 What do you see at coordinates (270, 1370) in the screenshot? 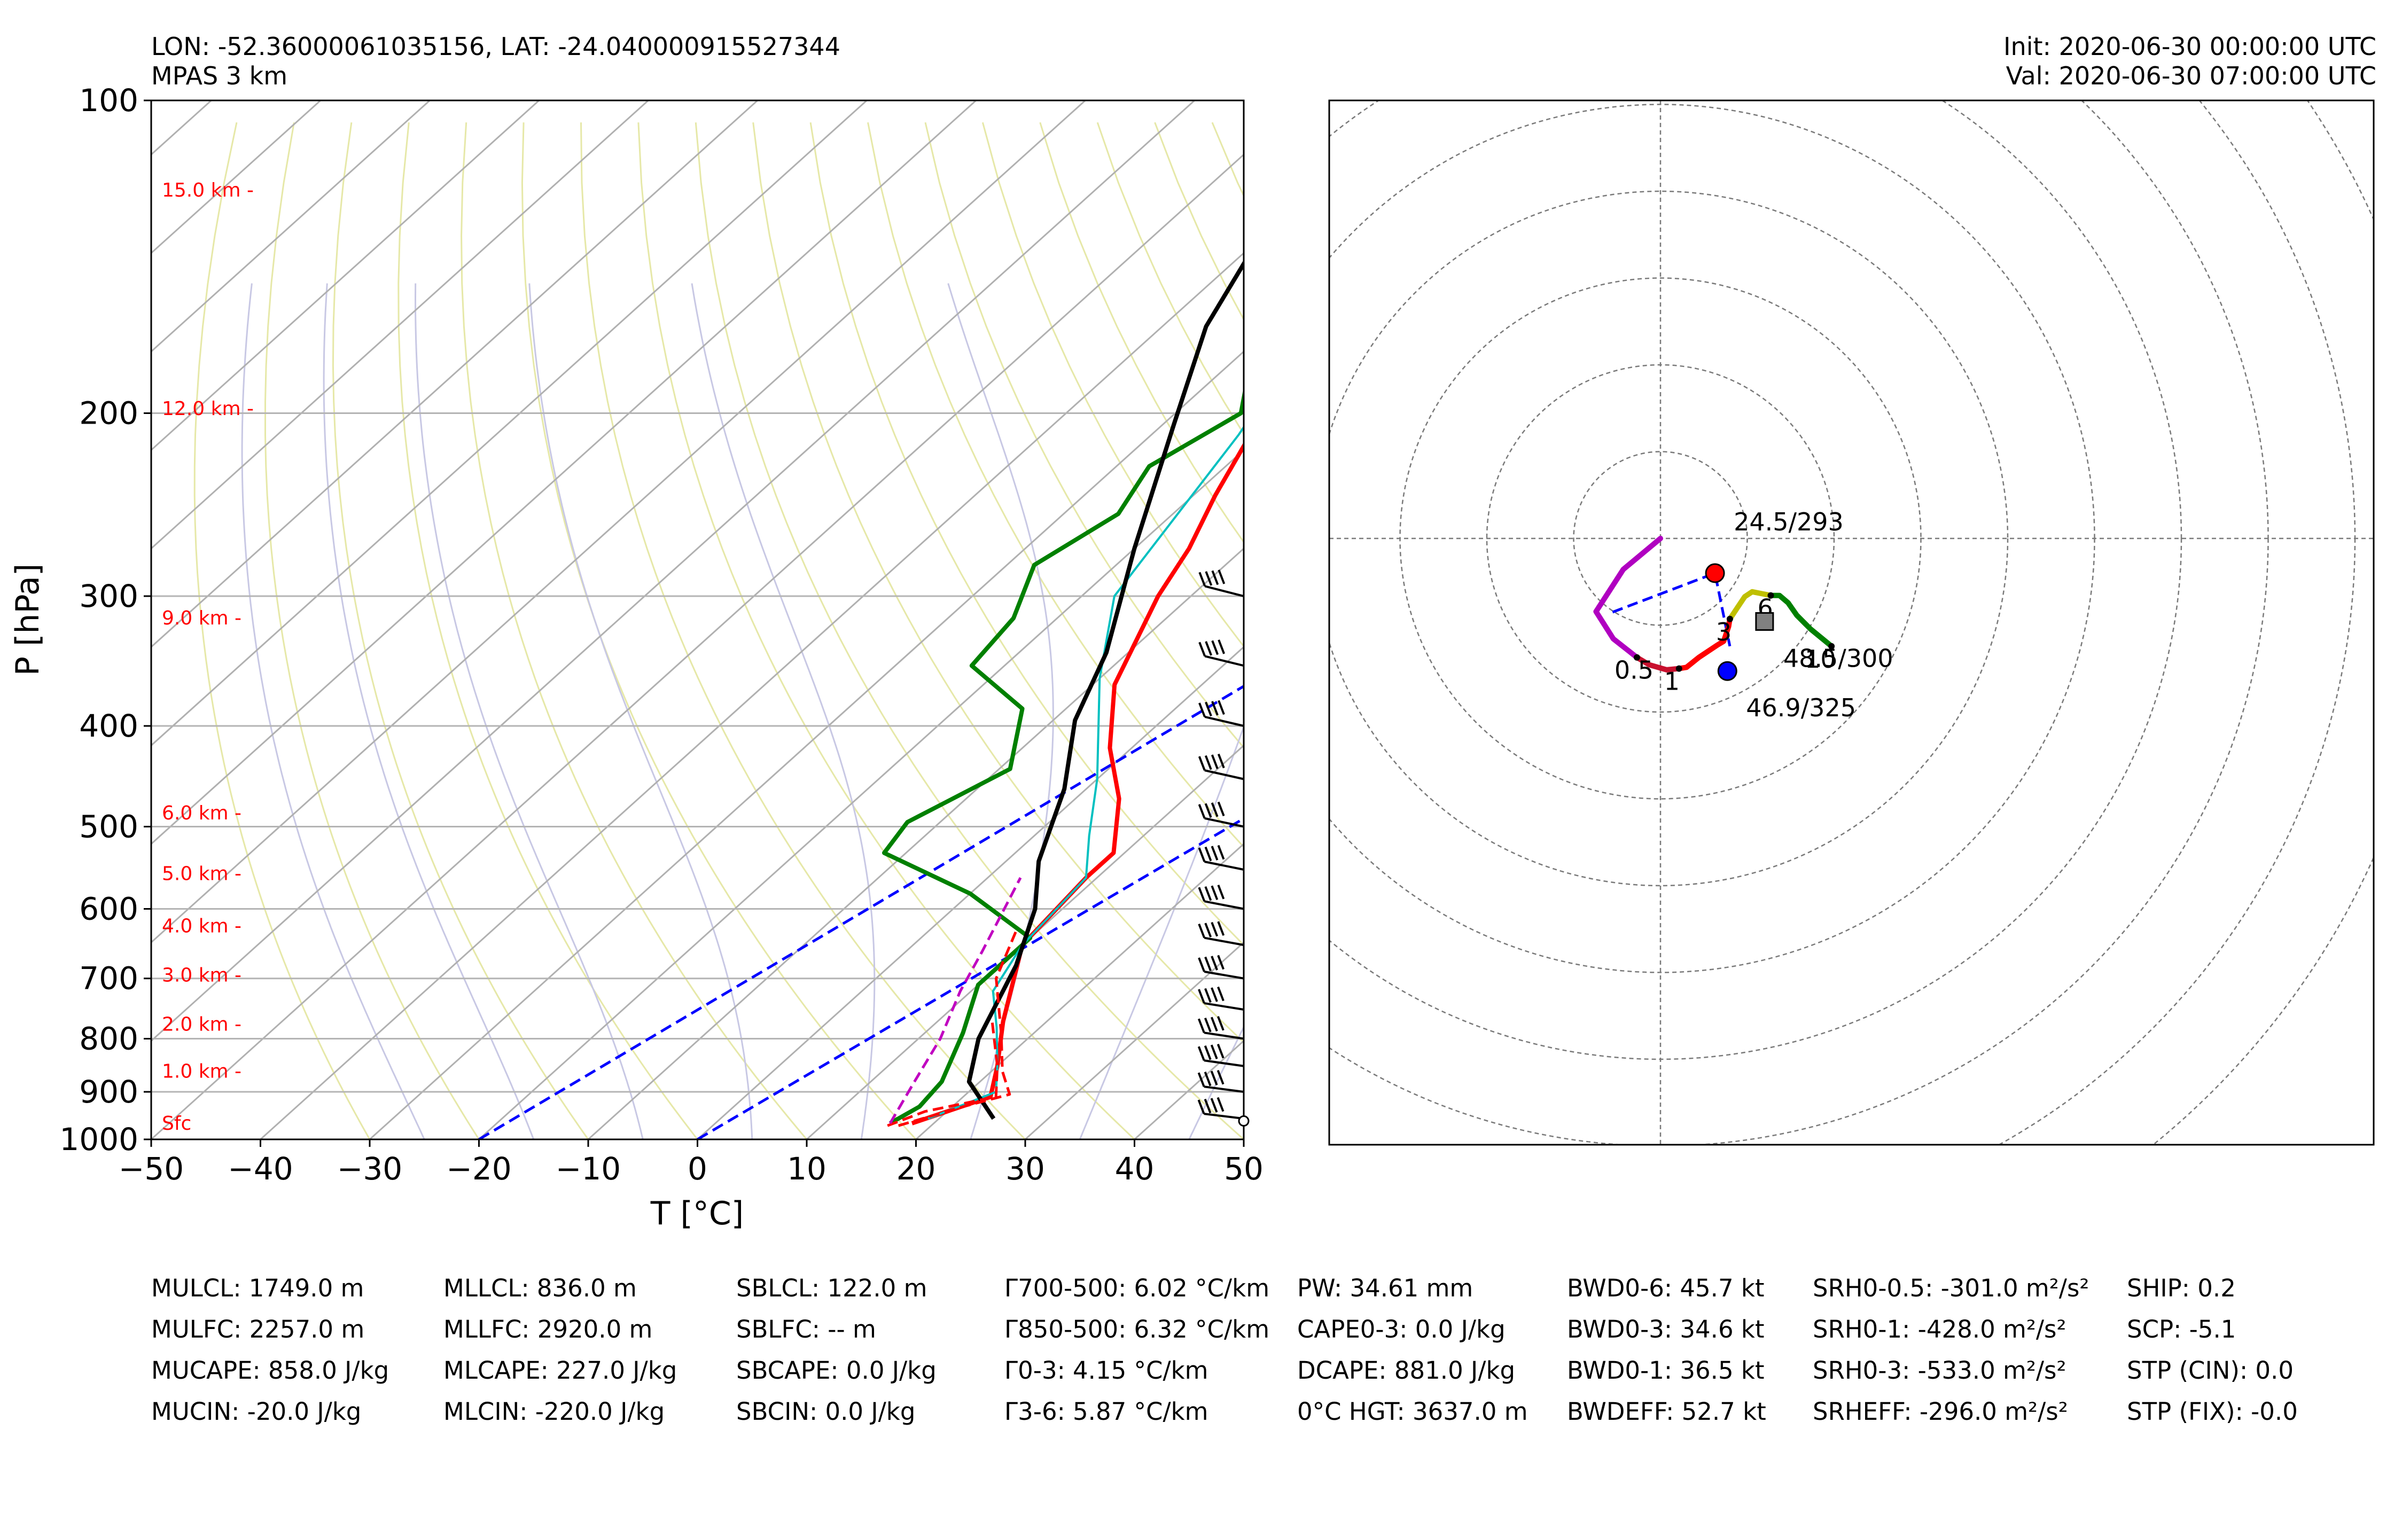
I see `index-value: MUCAPE: 858.0 J/kg` at bounding box center [270, 1370].